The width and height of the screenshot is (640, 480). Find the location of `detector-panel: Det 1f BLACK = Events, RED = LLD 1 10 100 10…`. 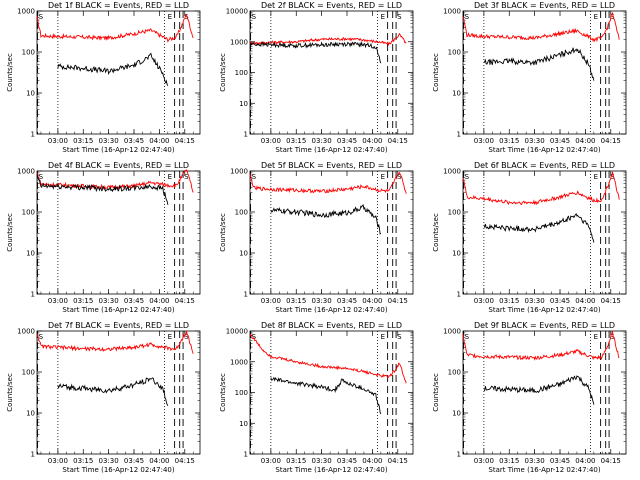

detector-panel: Det 1f BLACK = Events, RED = LLD 1 10 100 10… is located at coordinates (106, 80).